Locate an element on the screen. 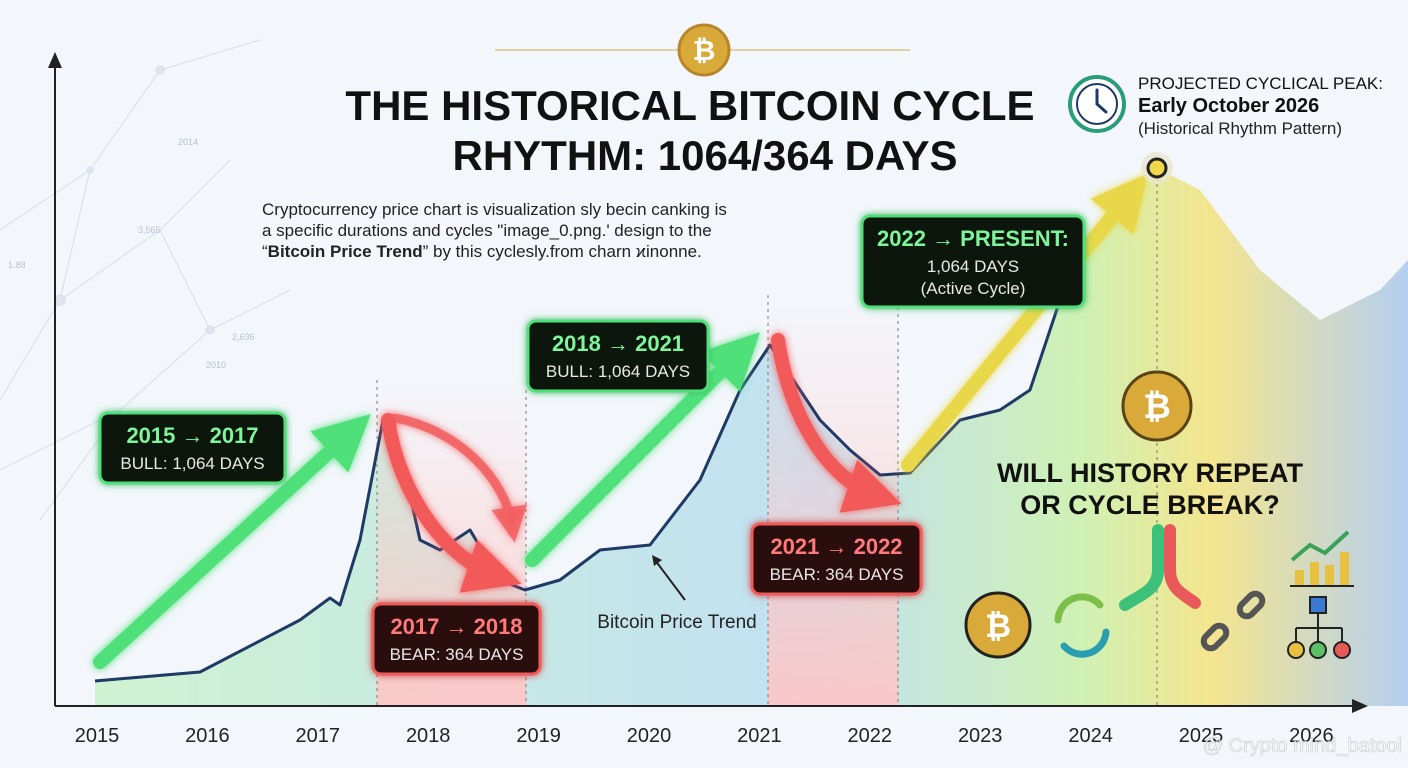 The height and width of the screenshot is (768, 1408). trend-pointer is located at coordinates (670, 580).